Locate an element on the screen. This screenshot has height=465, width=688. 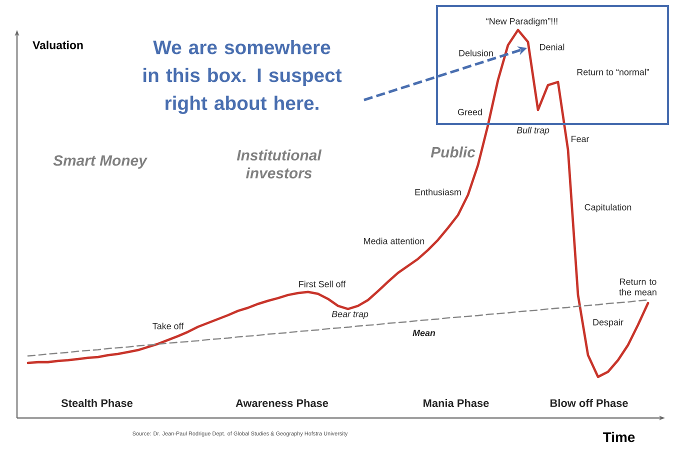
y-axis-title: Valuation is located at coordinates (57, 45).